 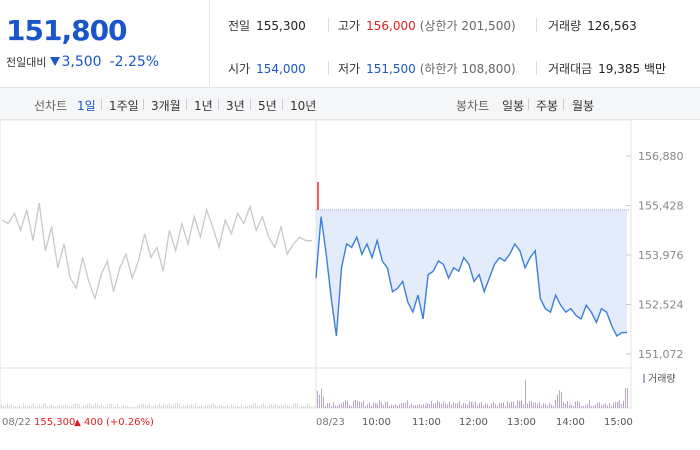 I want to click on tab-1week: 1주일, so click(x=124, y=106).